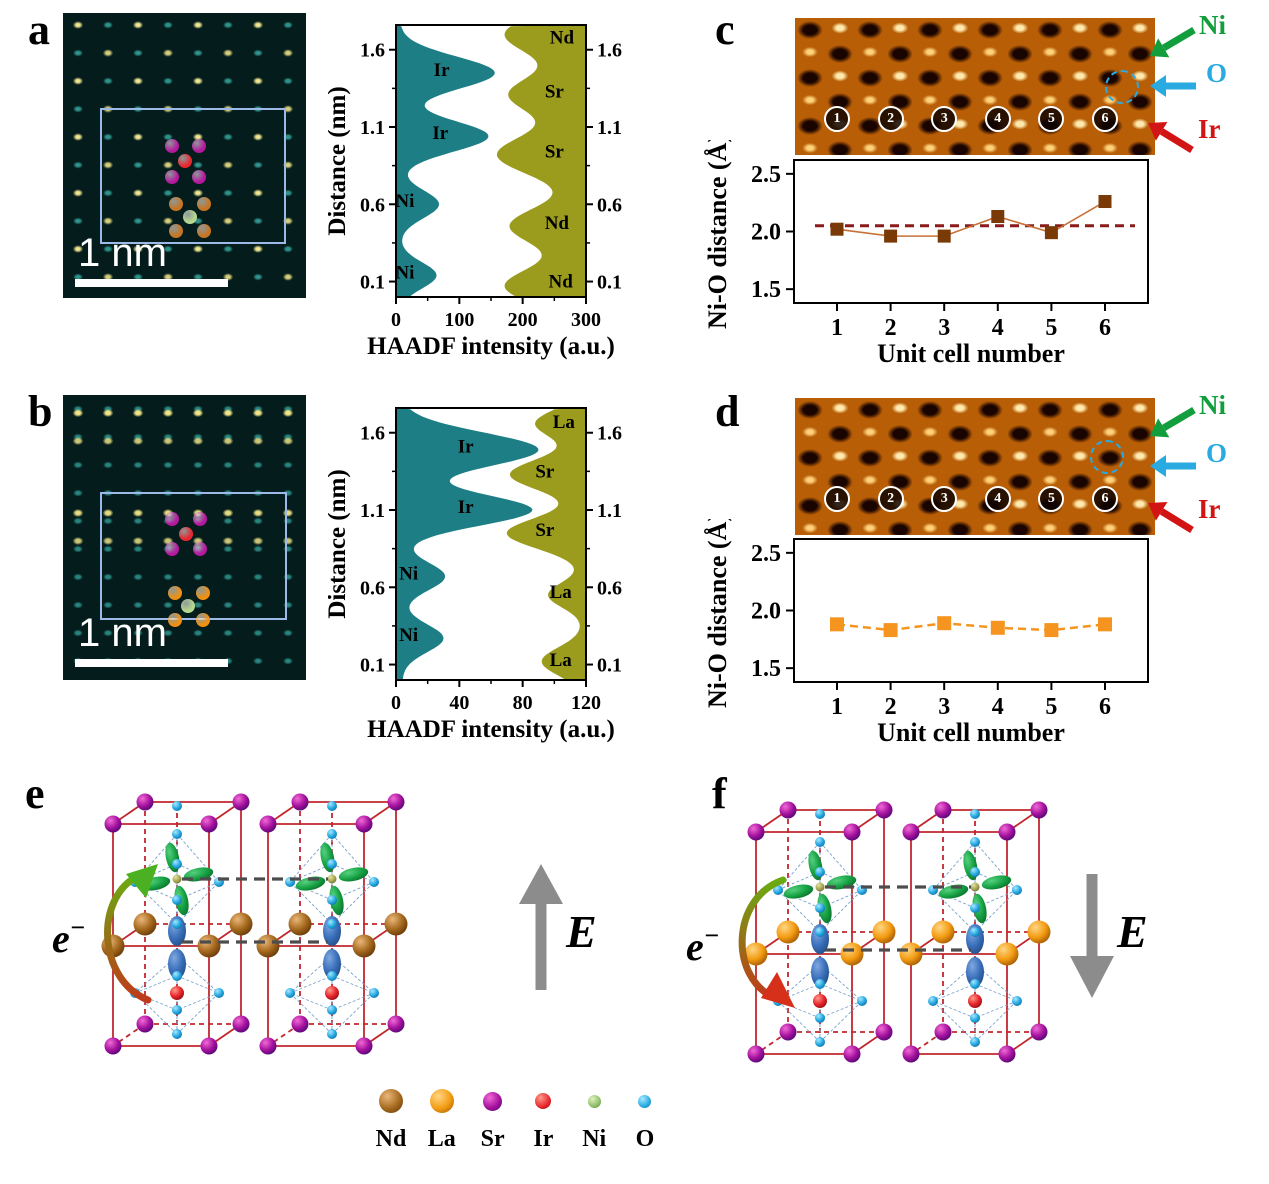 This screenshot has height=1184, width=1269. Describe the element at coordinates (39, 29) in the screenshot. I see `panel-label-a: a` at that location.